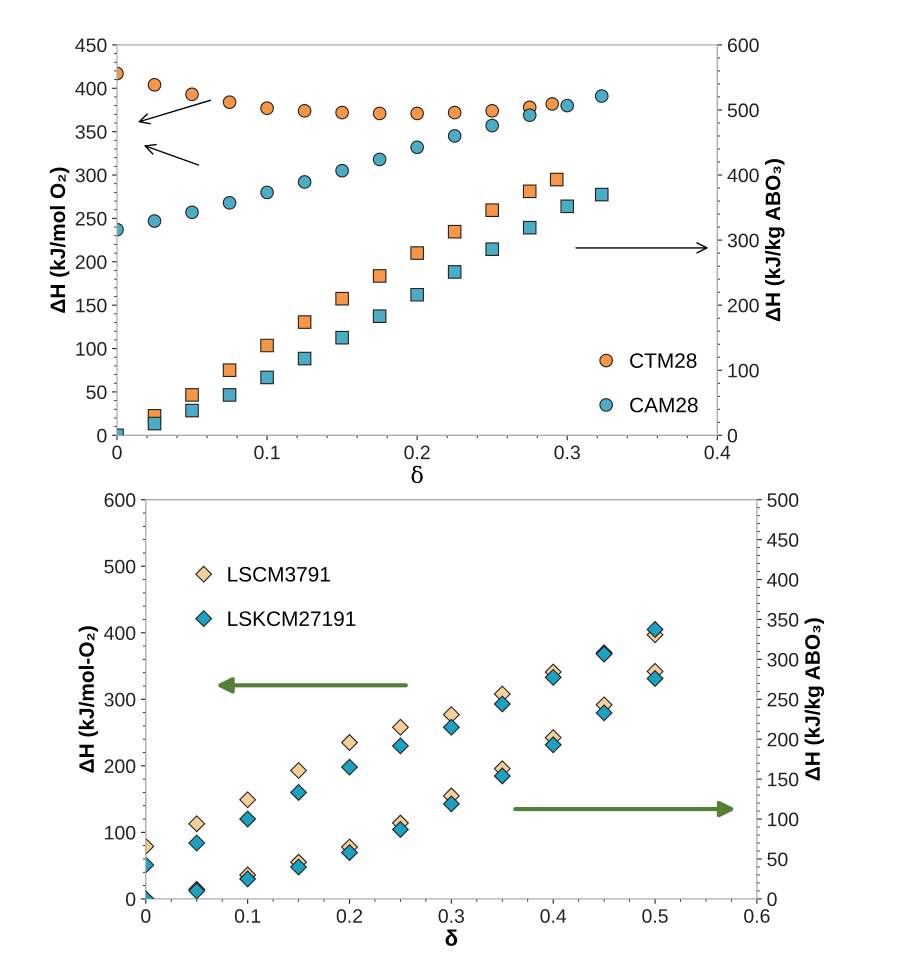  What do you see at coordinates (782, 659) in the screenshot?
I see `y2-tick-label: 300` at bounding box center [782, 659].